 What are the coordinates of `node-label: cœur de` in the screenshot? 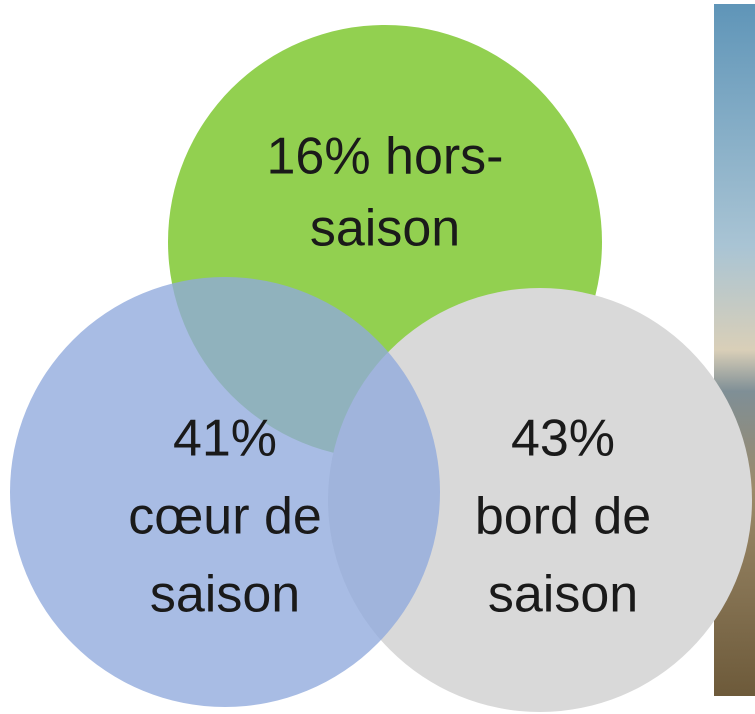 It's located at (225, 517).